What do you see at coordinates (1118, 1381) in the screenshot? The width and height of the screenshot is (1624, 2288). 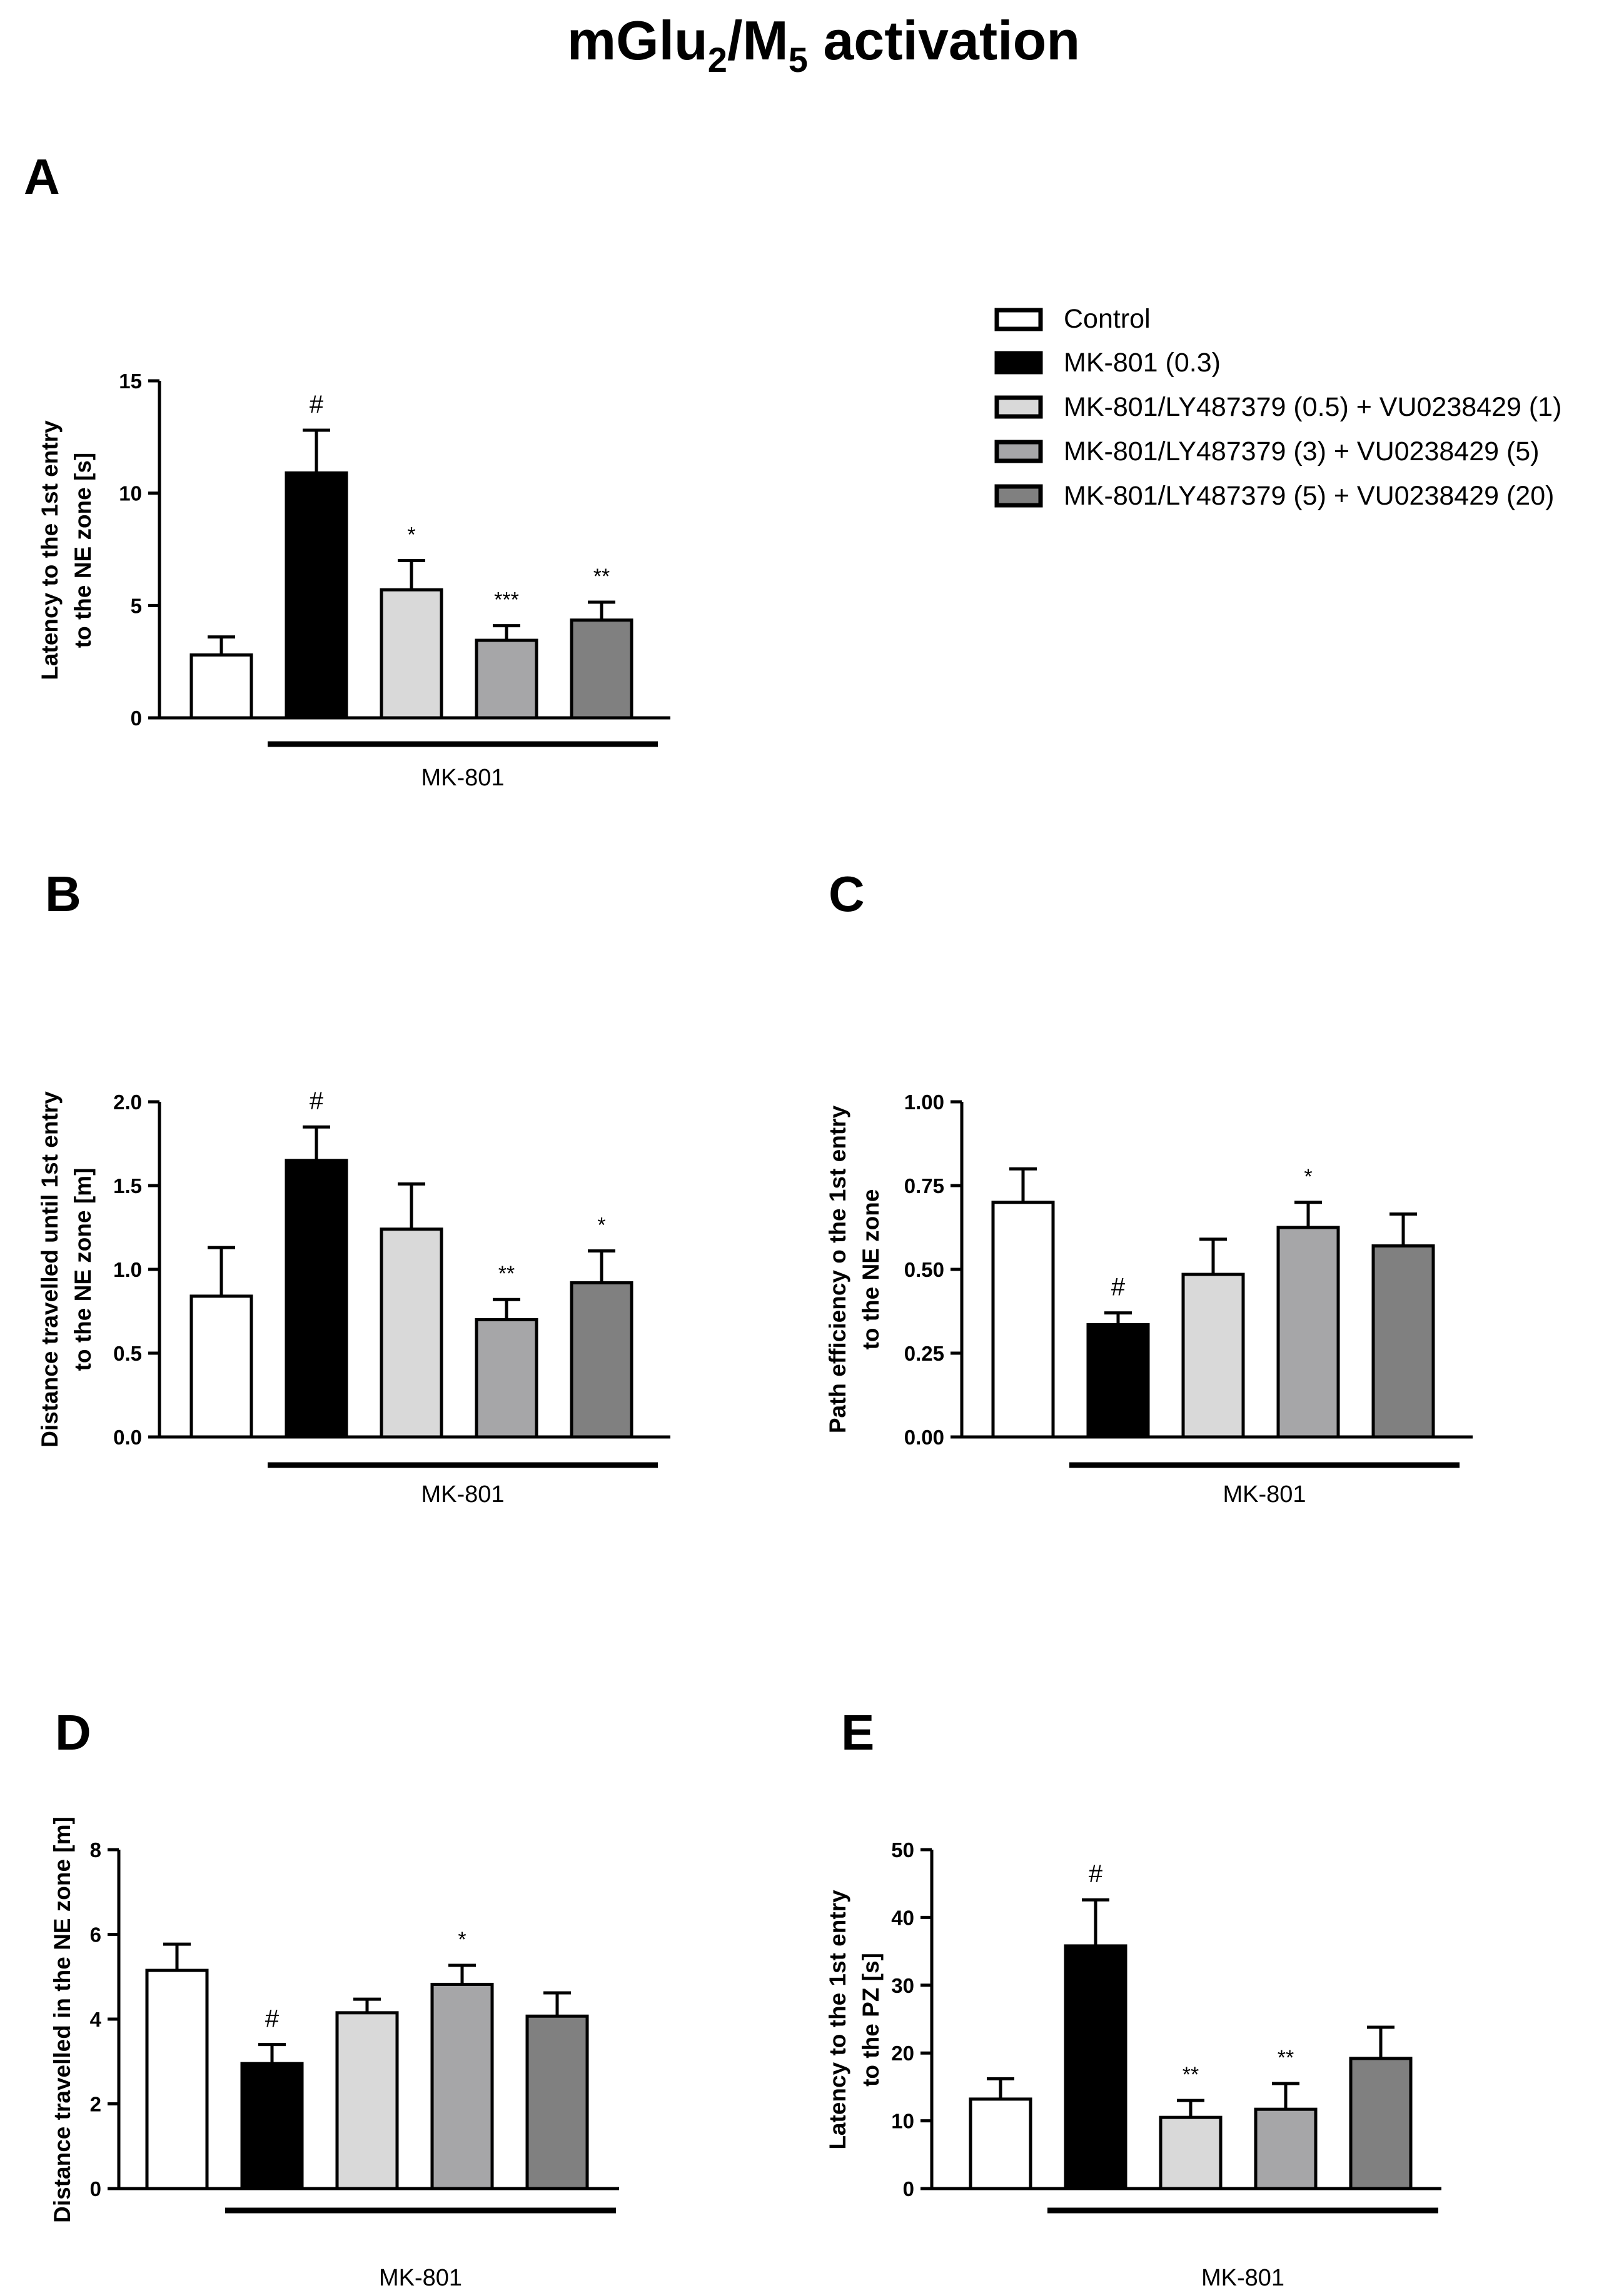 I see `bar-c-mk801` at bounding box center [1118, 1381].